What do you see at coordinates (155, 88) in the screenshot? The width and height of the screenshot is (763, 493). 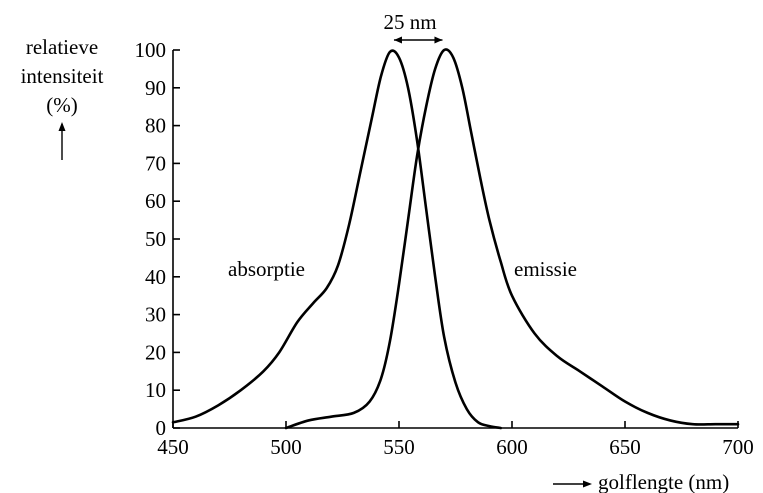 I see `y-tick-label: 90` at bounding box center [155, 88].